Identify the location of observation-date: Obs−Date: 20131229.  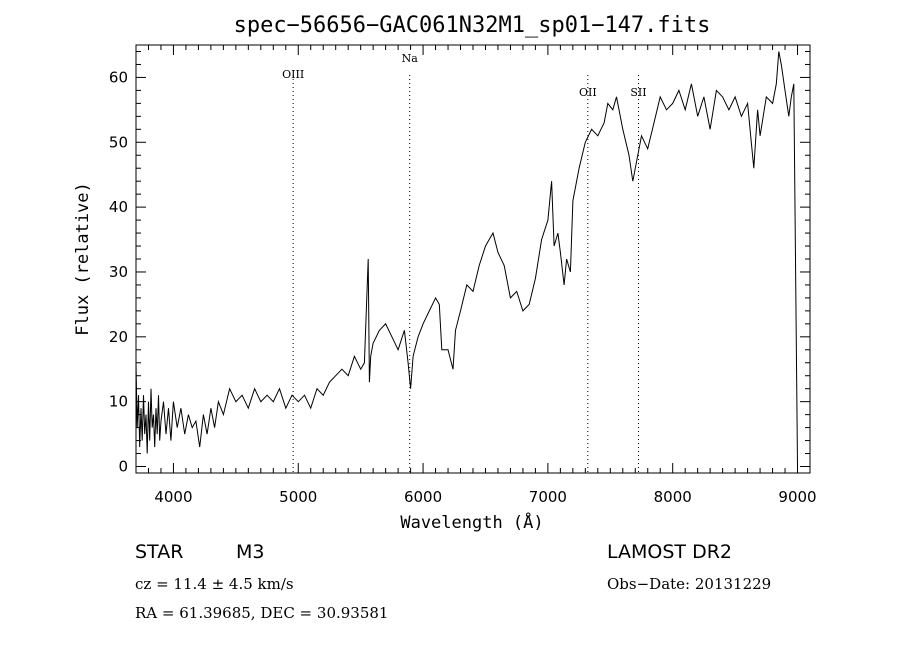
(689, 584).